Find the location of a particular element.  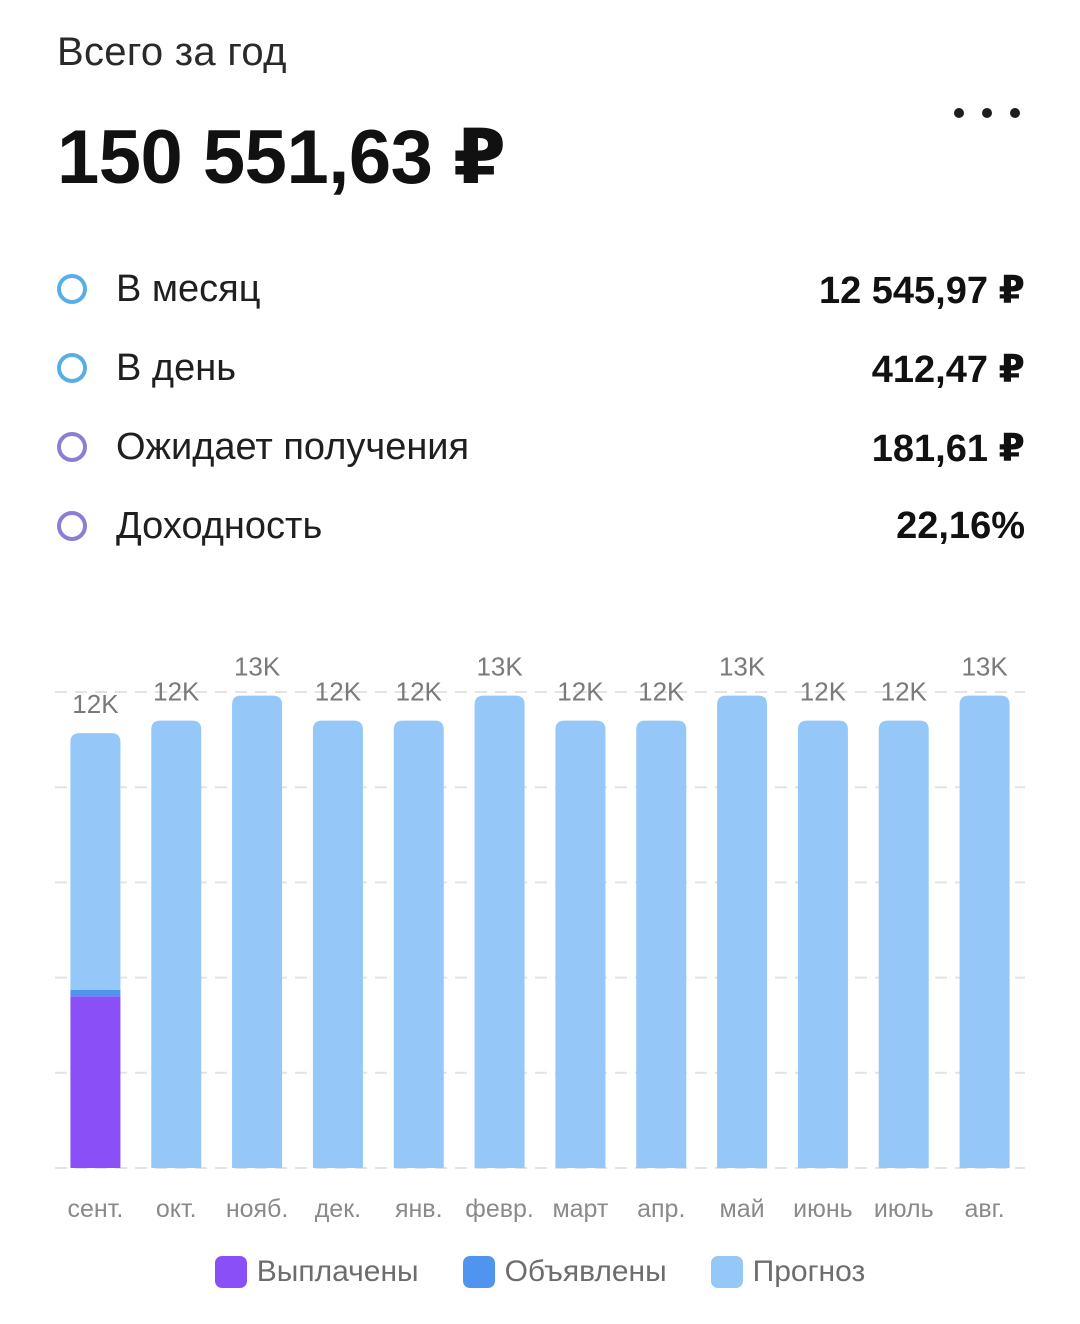

x-axis-label: март is located at coordinates (580, 1209).